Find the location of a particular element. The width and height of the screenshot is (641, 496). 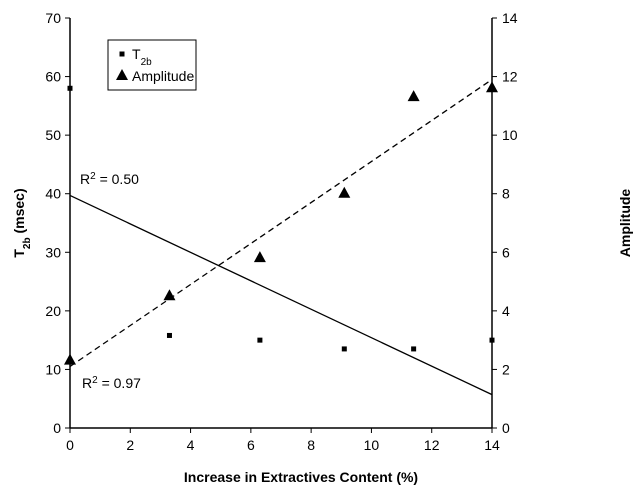

y2-tick-label: 14 is located at coordinates (510, 18).